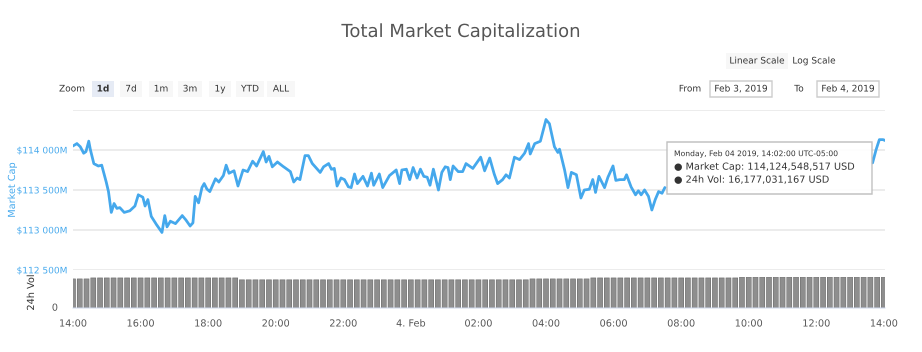  What do you see at coordinates (103, 88) in the screenshot?
I see `text: 1d` at bounding box center [103, 88].